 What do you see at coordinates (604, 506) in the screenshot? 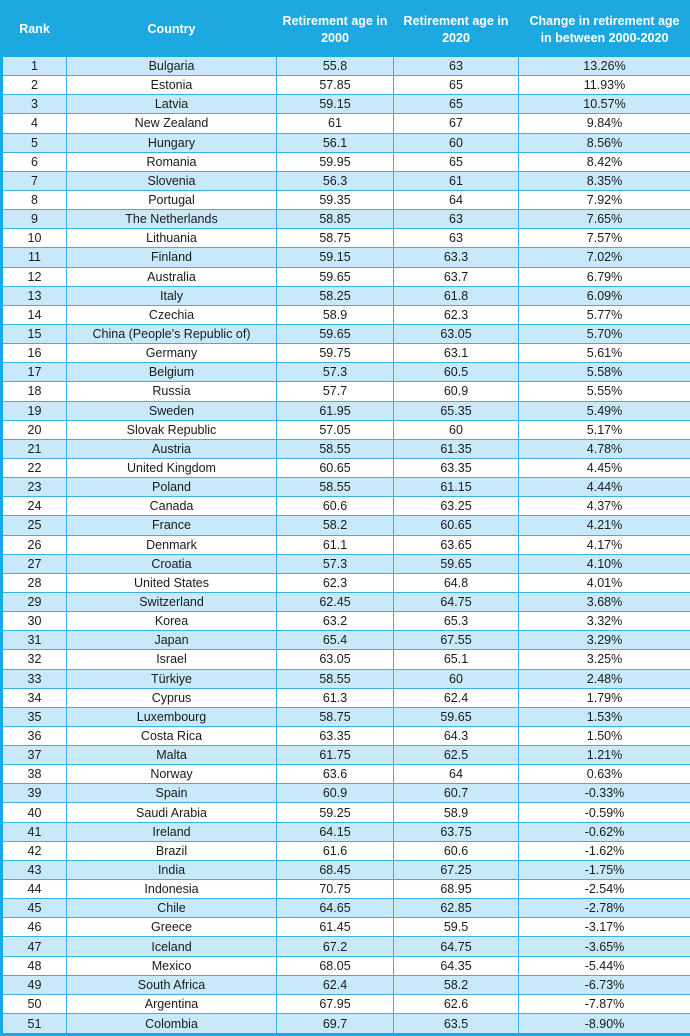
I see `change-cell: 4.37%` at bounding box center [604, 506].